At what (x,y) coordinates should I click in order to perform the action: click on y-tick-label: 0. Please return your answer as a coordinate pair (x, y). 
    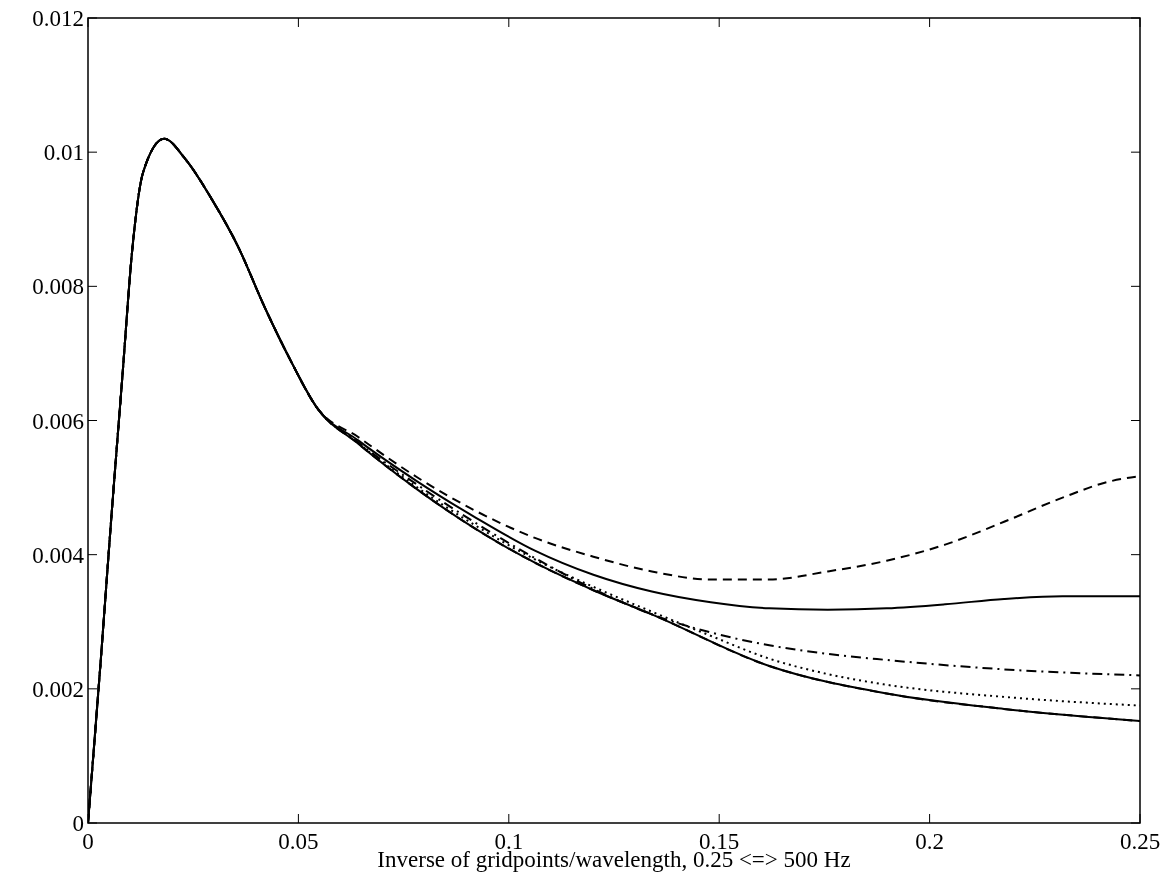
    Looking at the image, I should click on (78, 823).